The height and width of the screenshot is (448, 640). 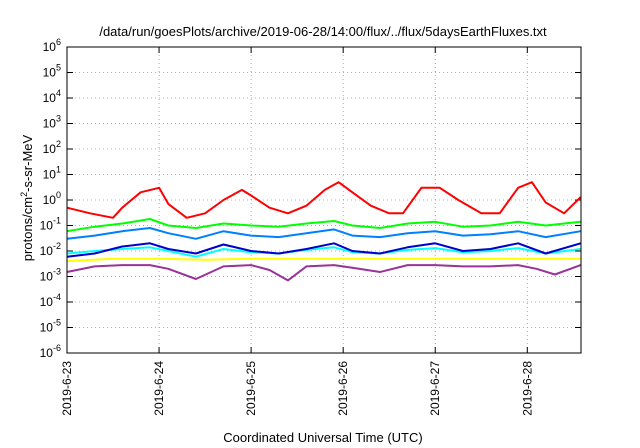 I want to click on y-tick-label: 10⁻³, so click(x=50, y=275).